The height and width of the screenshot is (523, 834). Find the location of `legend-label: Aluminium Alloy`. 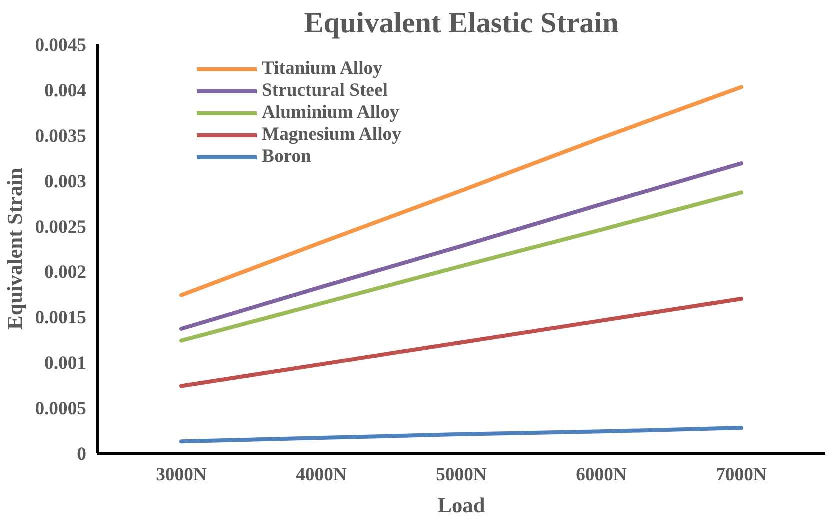

legend-label: Aluminium Alloy is located at coordinates (331, 113).